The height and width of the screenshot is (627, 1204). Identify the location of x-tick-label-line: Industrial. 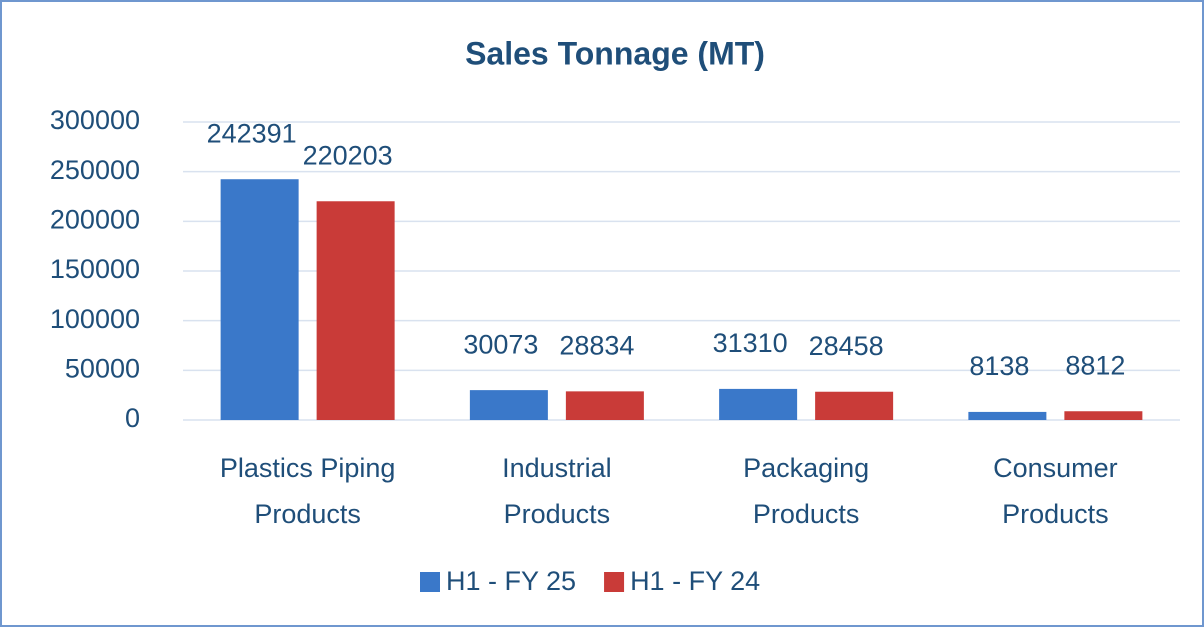
(557, 468).